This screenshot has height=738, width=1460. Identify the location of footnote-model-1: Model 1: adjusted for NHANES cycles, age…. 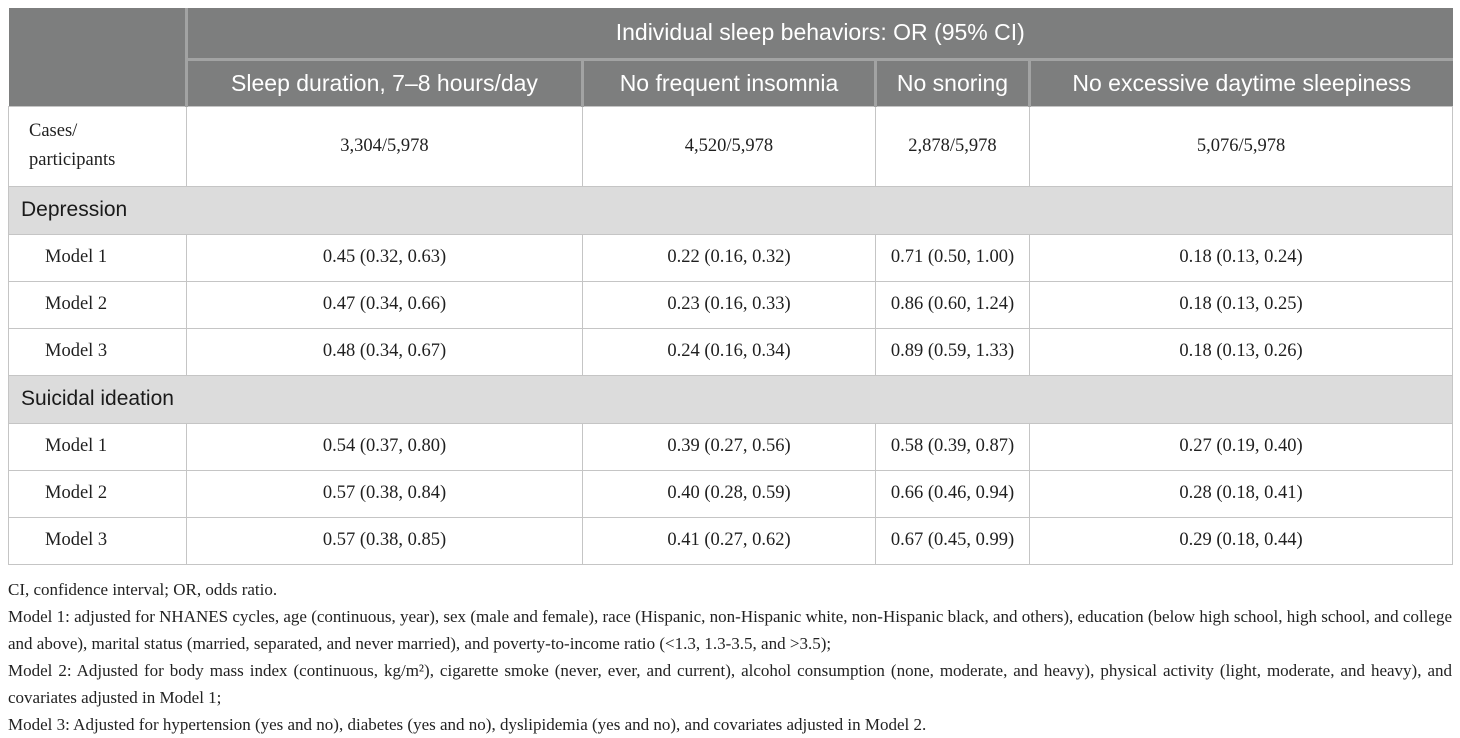
(730, 629).